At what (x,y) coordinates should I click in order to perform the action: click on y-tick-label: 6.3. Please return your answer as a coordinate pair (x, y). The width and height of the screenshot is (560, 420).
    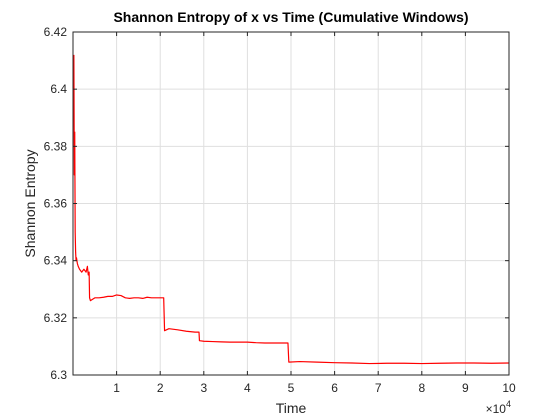
    Looking at the image, I should click on (58, 375).